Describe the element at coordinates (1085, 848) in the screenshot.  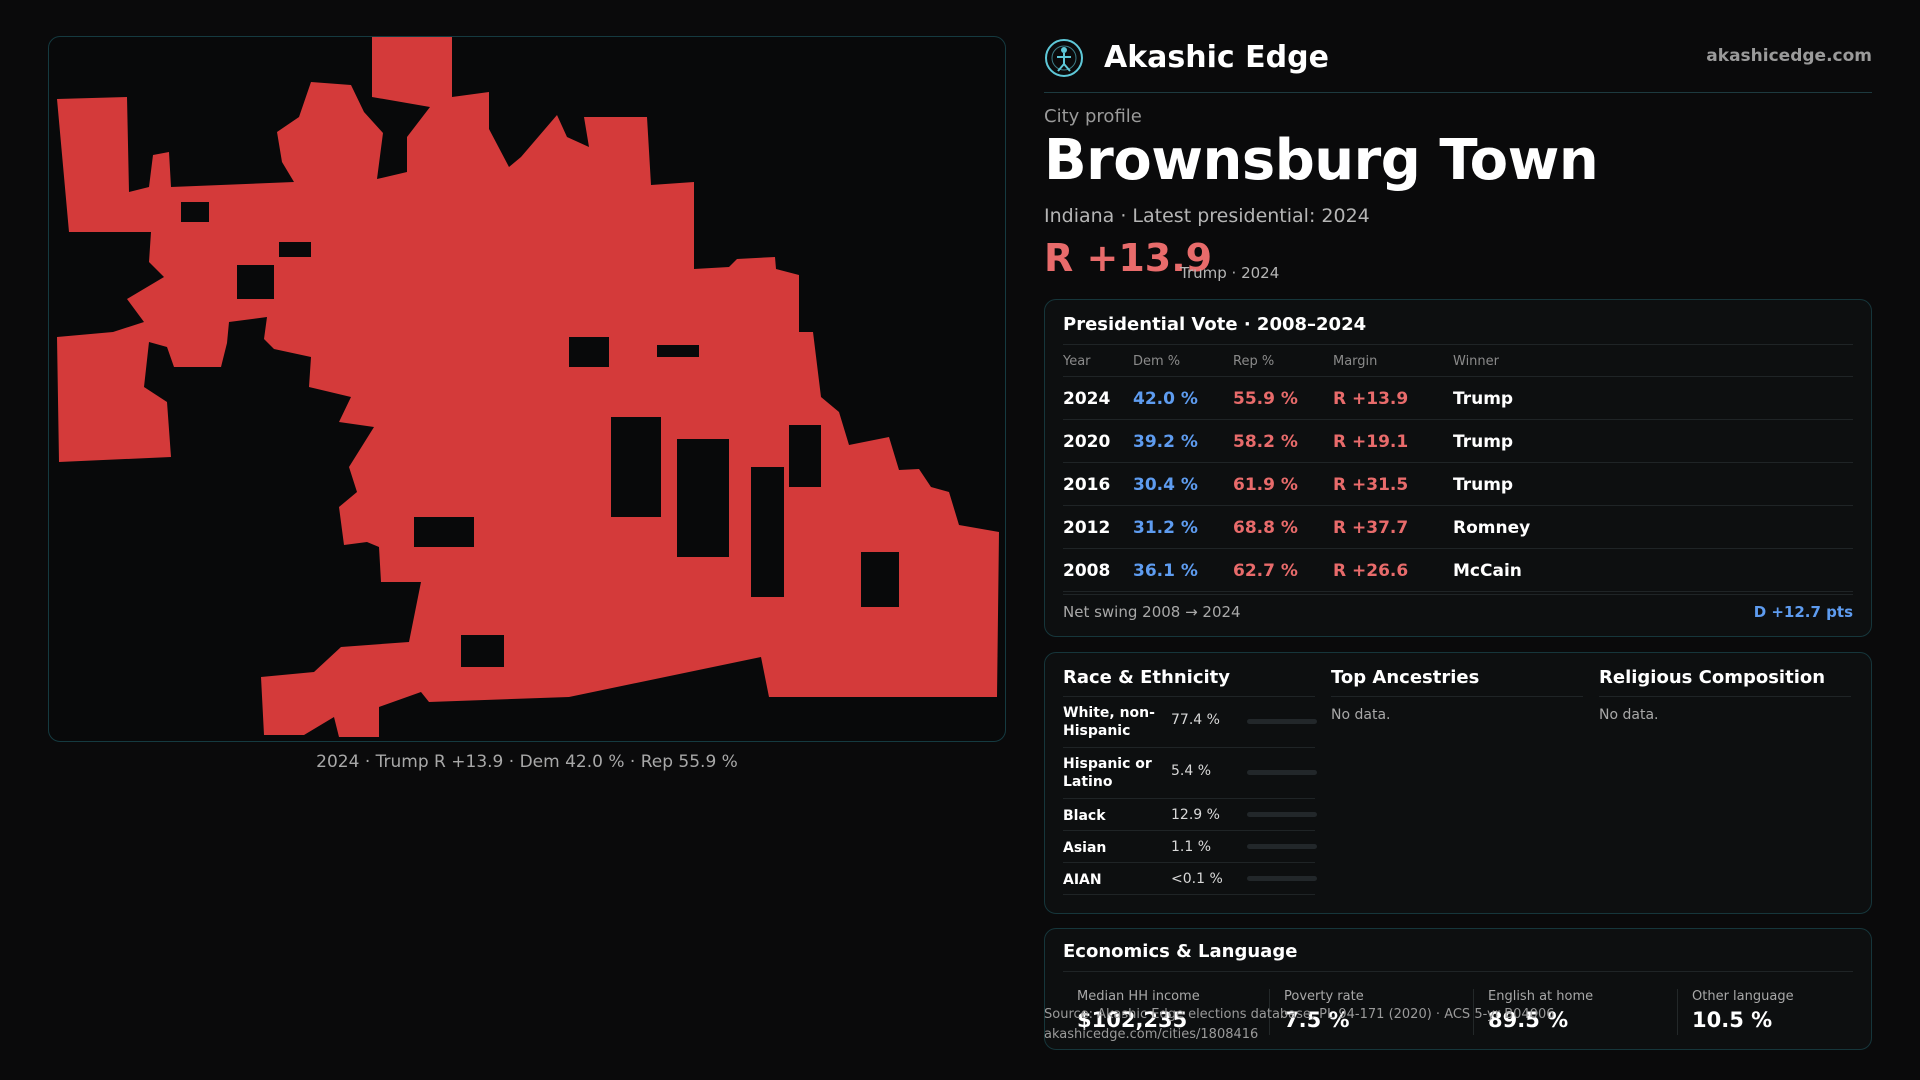
I see `race-label: Asian` at that location.